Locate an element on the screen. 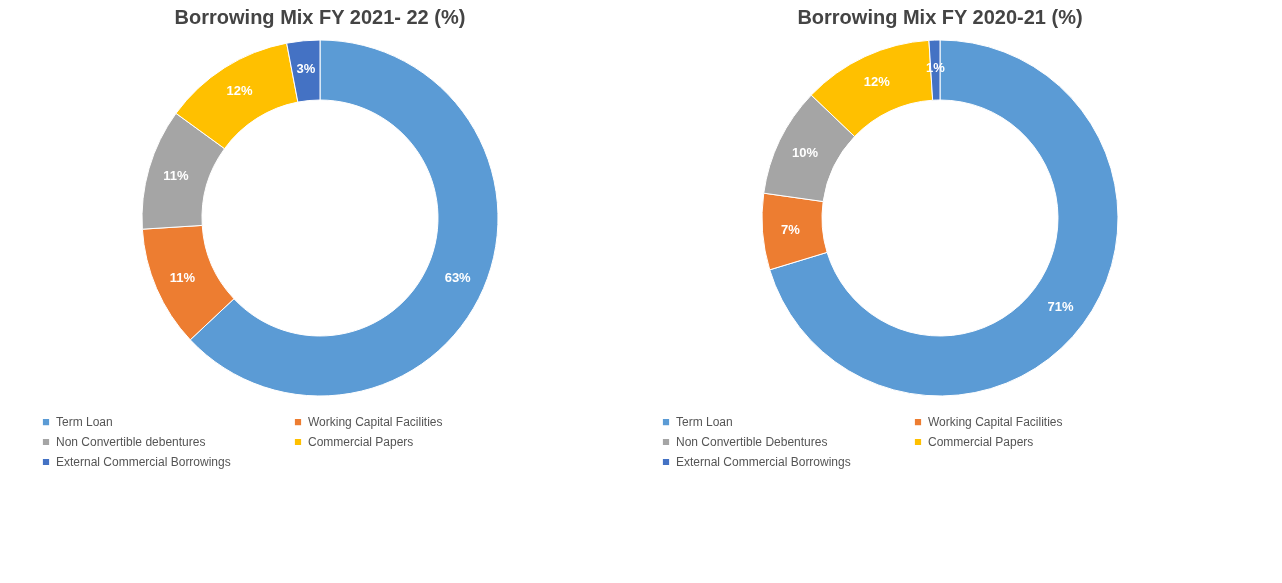 The width and height of the screenshot is (1282, 583). chart-title: Borrowing Mix FY 2021- 22 (%) is located at coordinates (320, 17).